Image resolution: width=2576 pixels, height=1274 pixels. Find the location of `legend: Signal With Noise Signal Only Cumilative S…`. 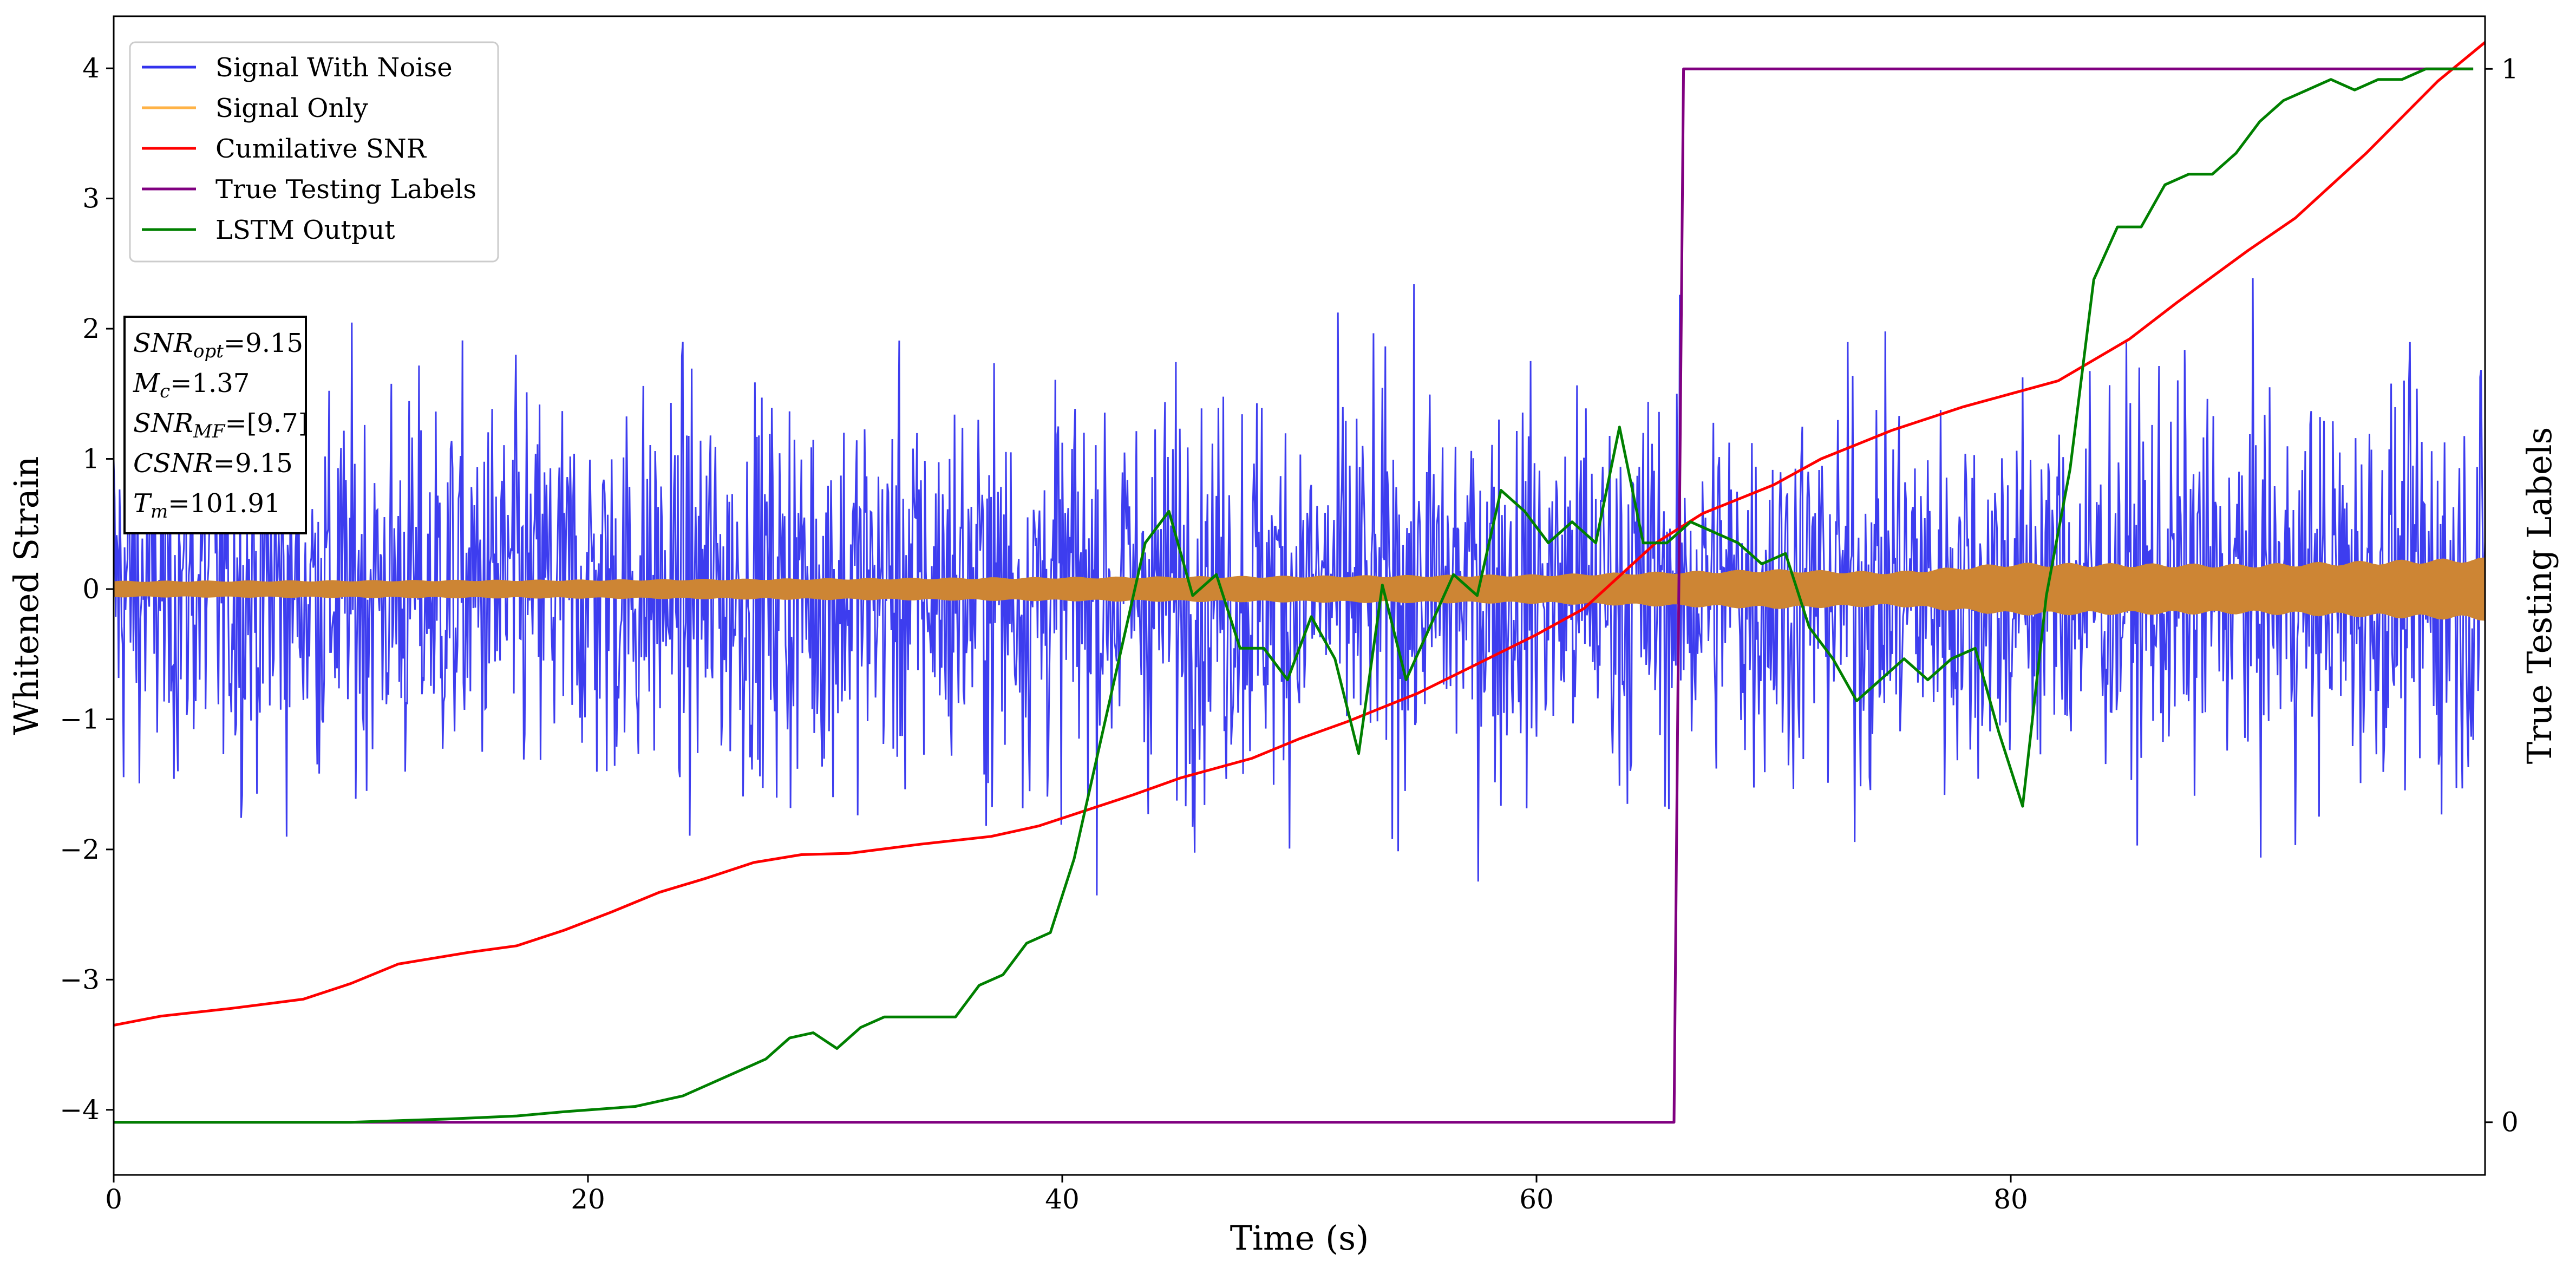

legend: Signal With Noise Signal Only Cumilative S… is located at coordinates (314, 152).